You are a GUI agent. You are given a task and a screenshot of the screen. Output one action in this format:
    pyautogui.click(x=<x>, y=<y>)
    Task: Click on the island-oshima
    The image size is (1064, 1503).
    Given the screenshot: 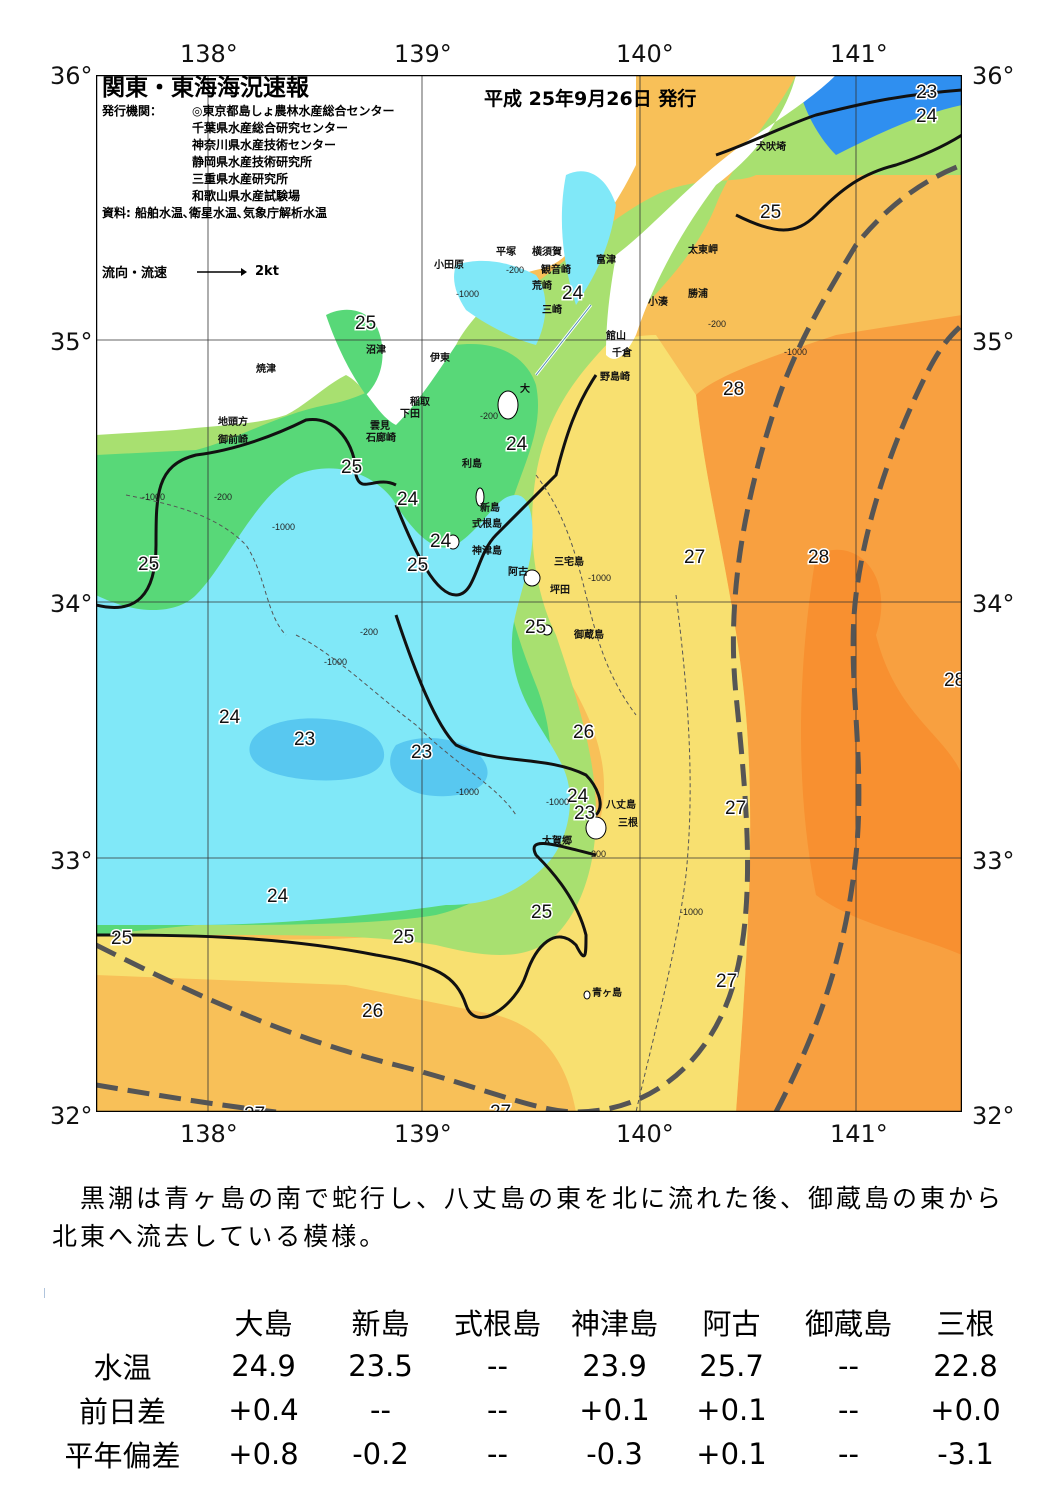 What is the action you would take?
    pyautogui.click(x=508, y=405)
    